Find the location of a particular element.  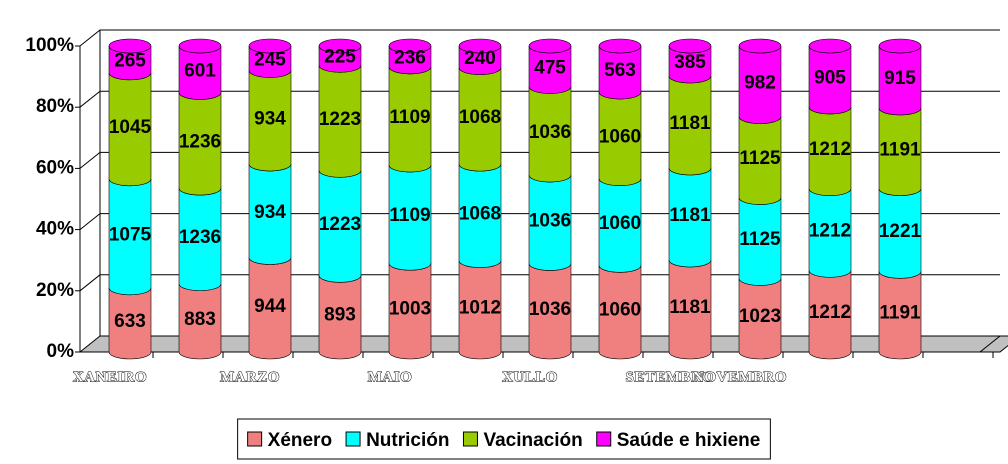

value-label: 245 is located at coordinates (270, 59).